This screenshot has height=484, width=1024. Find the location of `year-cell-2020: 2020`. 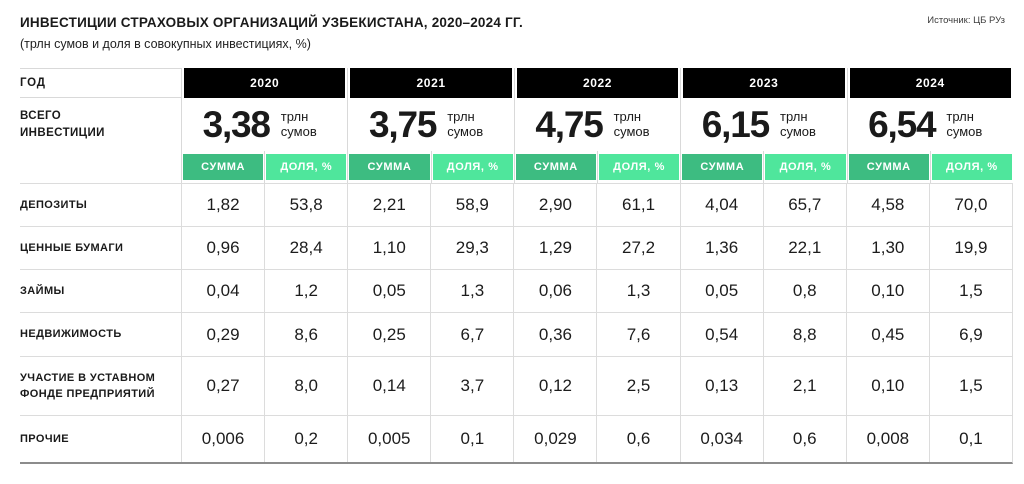

year-cell-2020: 2020 is located at coordinates (264, 83).